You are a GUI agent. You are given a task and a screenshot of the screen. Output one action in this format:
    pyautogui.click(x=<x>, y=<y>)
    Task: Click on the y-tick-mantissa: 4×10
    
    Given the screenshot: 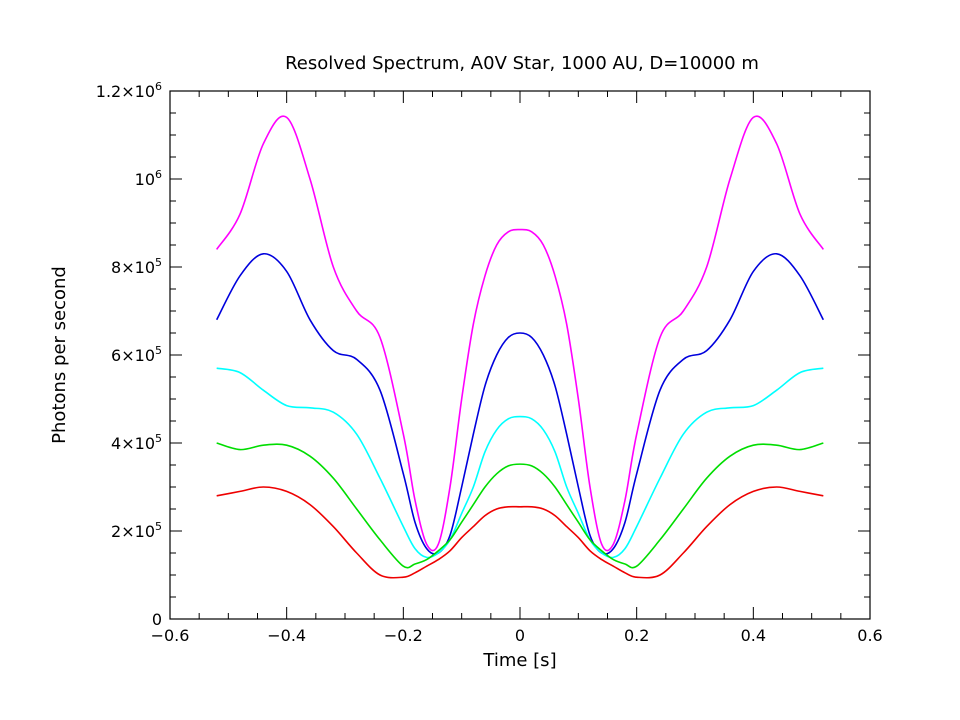 What is the action you would take?
    pyautogui.click(x=133, y=443)
    